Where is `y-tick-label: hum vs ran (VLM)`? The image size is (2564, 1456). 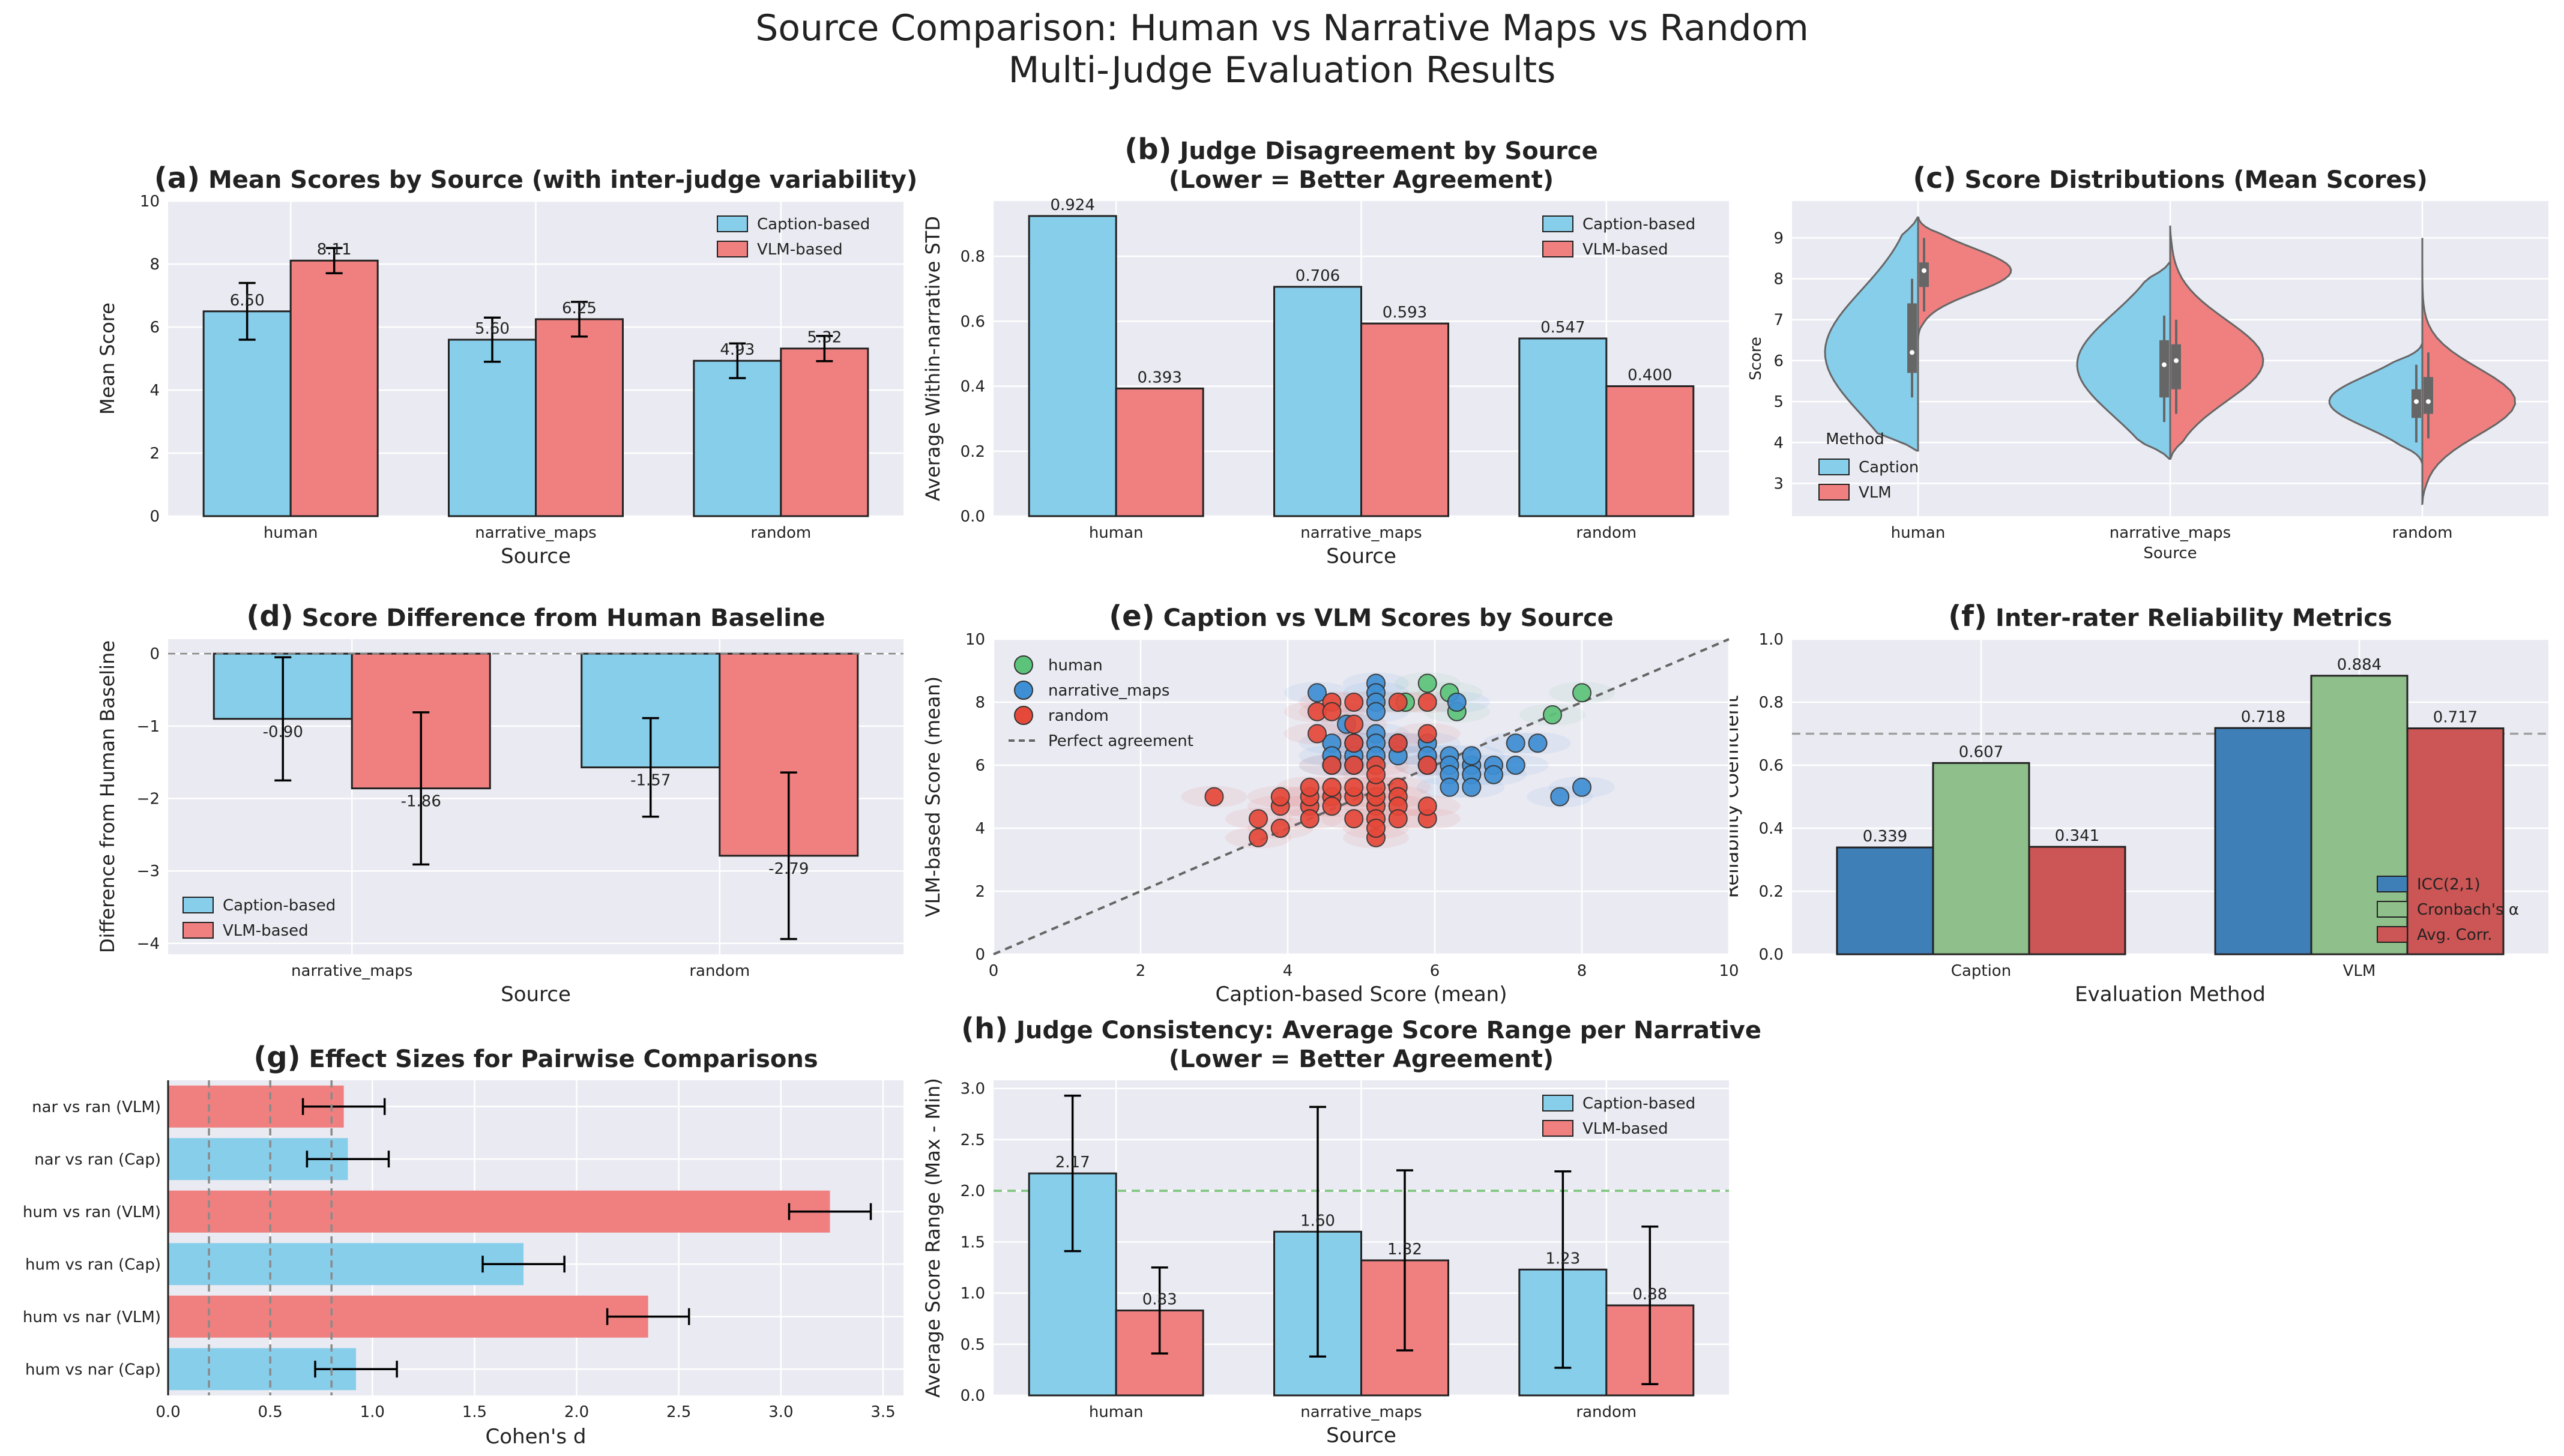 y-tick-label: hum vs ran (VLM) is located at coordinates (92, 1212).